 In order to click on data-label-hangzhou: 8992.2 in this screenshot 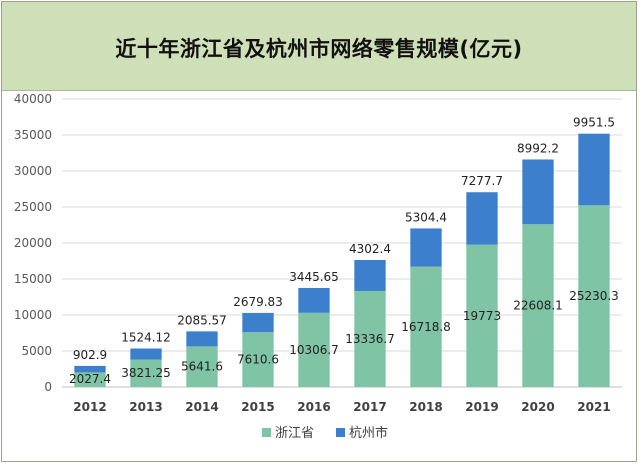, I will do `click(538, 148)`.